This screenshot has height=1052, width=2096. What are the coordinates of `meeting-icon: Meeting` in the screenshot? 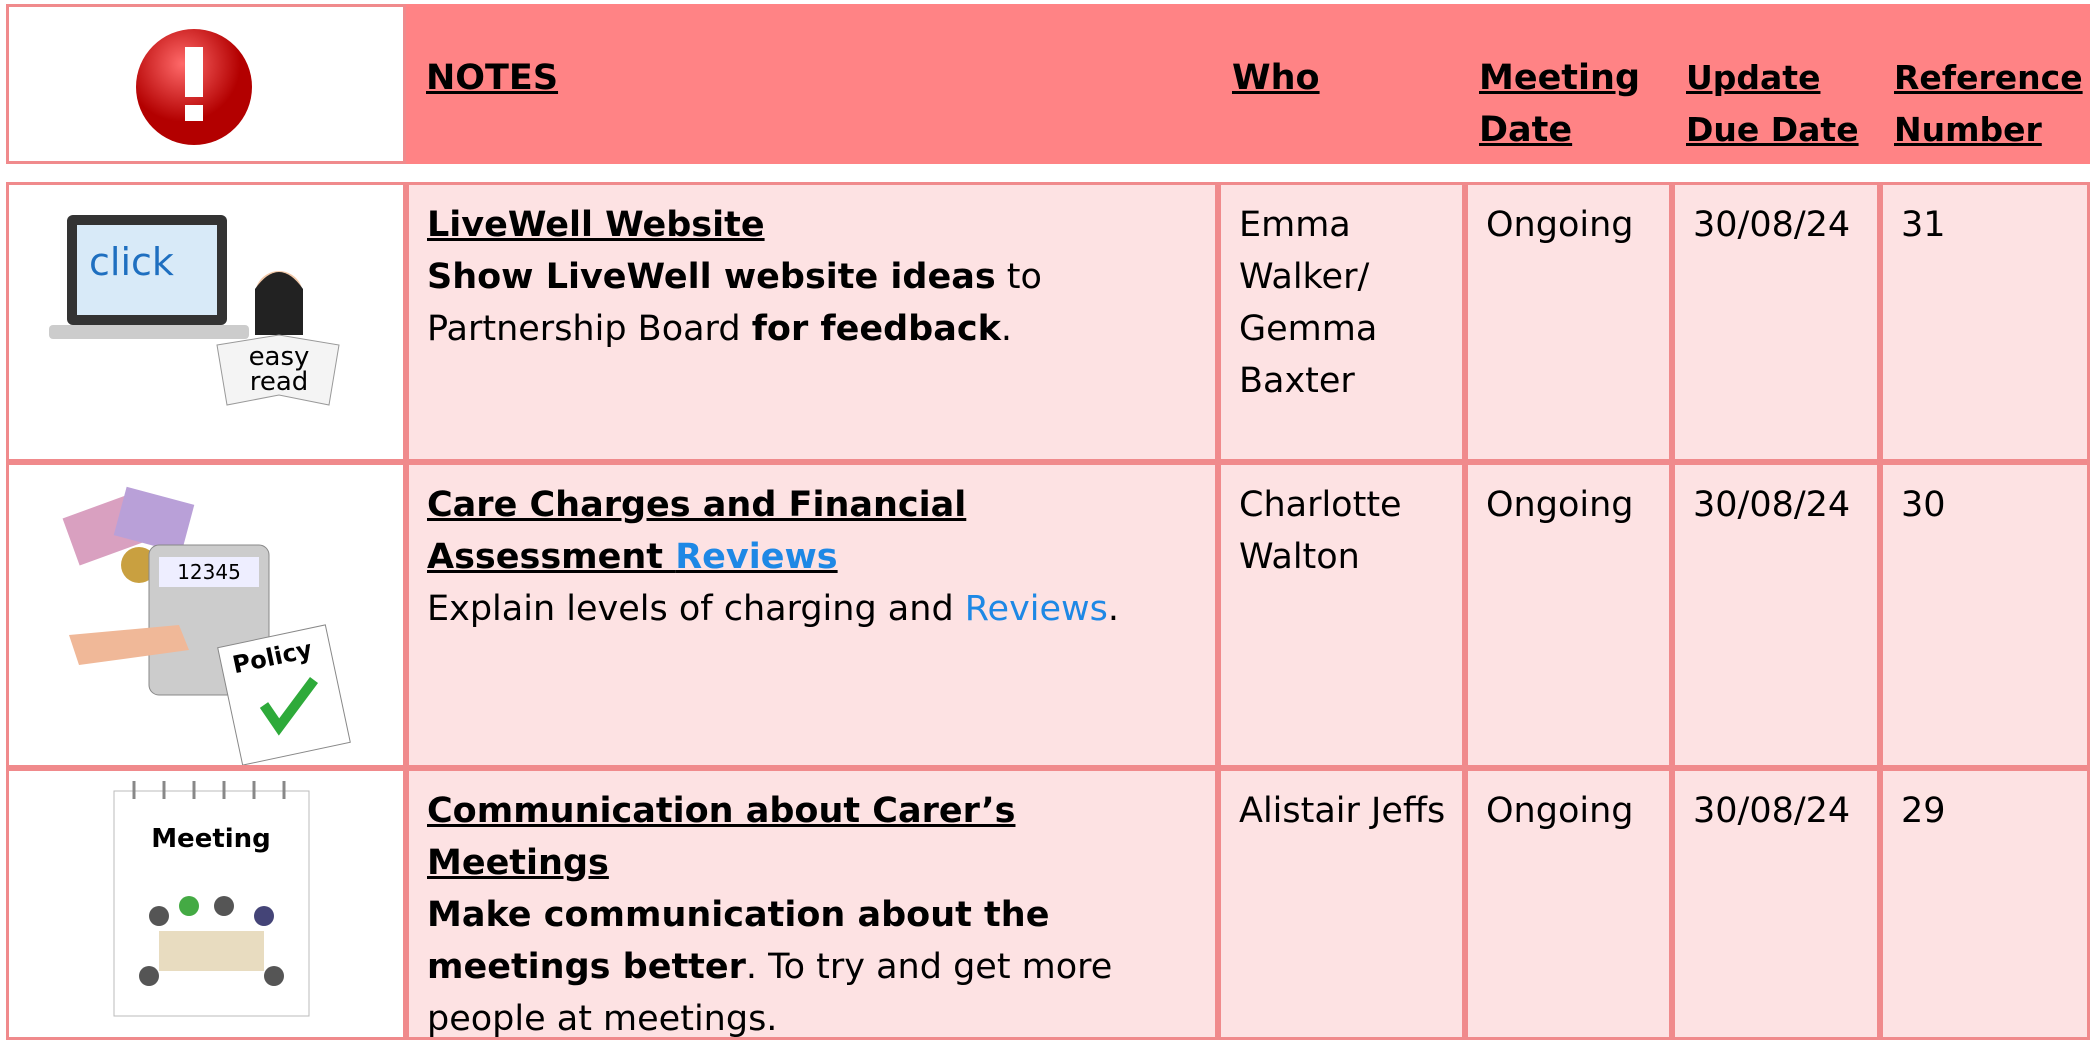 It's located at (211, 899).